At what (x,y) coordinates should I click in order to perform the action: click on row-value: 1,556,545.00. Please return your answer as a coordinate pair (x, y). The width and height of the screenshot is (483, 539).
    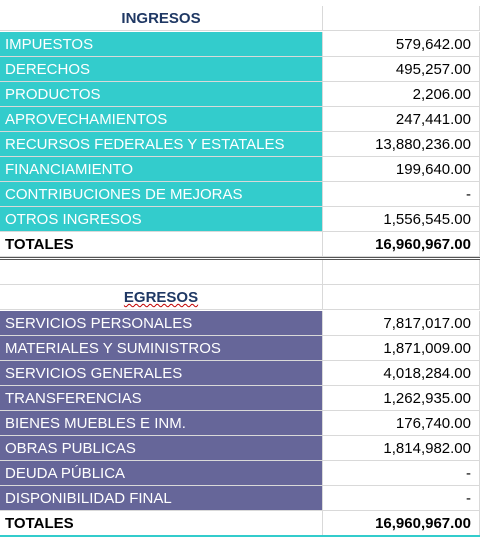
    Looking at the image, I should click on (401, 219).